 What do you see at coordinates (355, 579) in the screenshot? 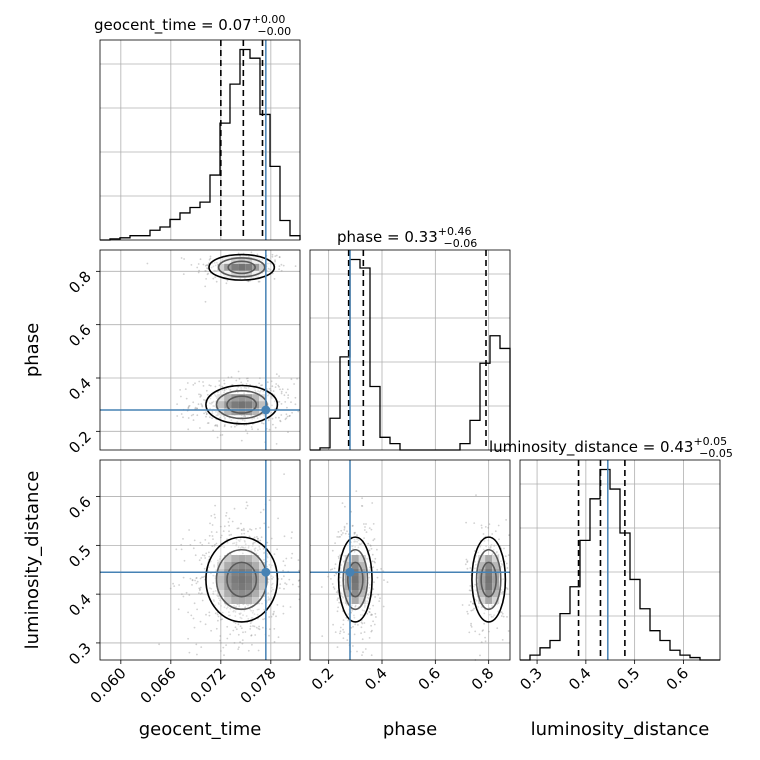
I see `contour-level` at bounding box center [355, 579].